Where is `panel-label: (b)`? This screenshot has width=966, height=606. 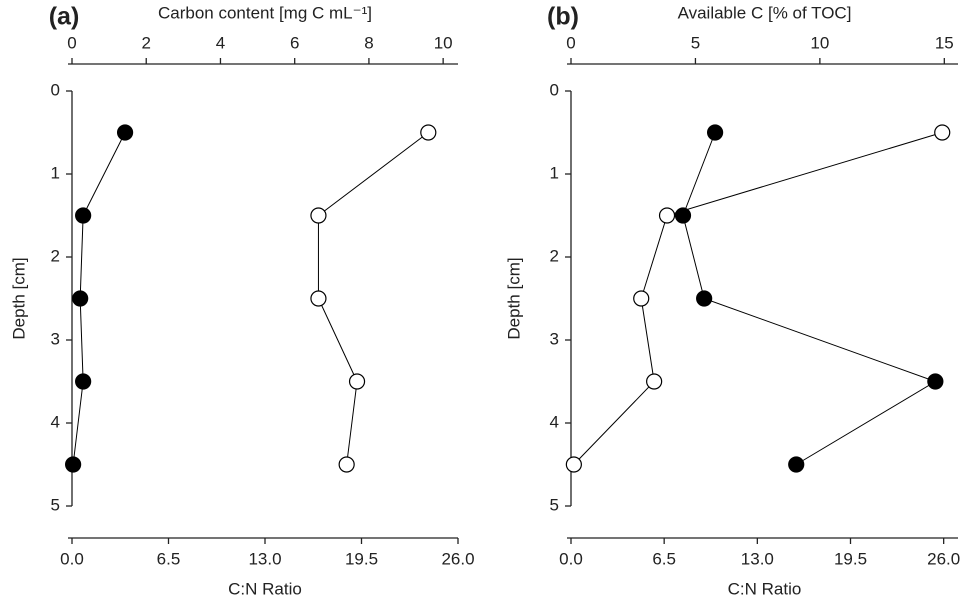 panel-label: (b) is located at coordinates (563, 17).